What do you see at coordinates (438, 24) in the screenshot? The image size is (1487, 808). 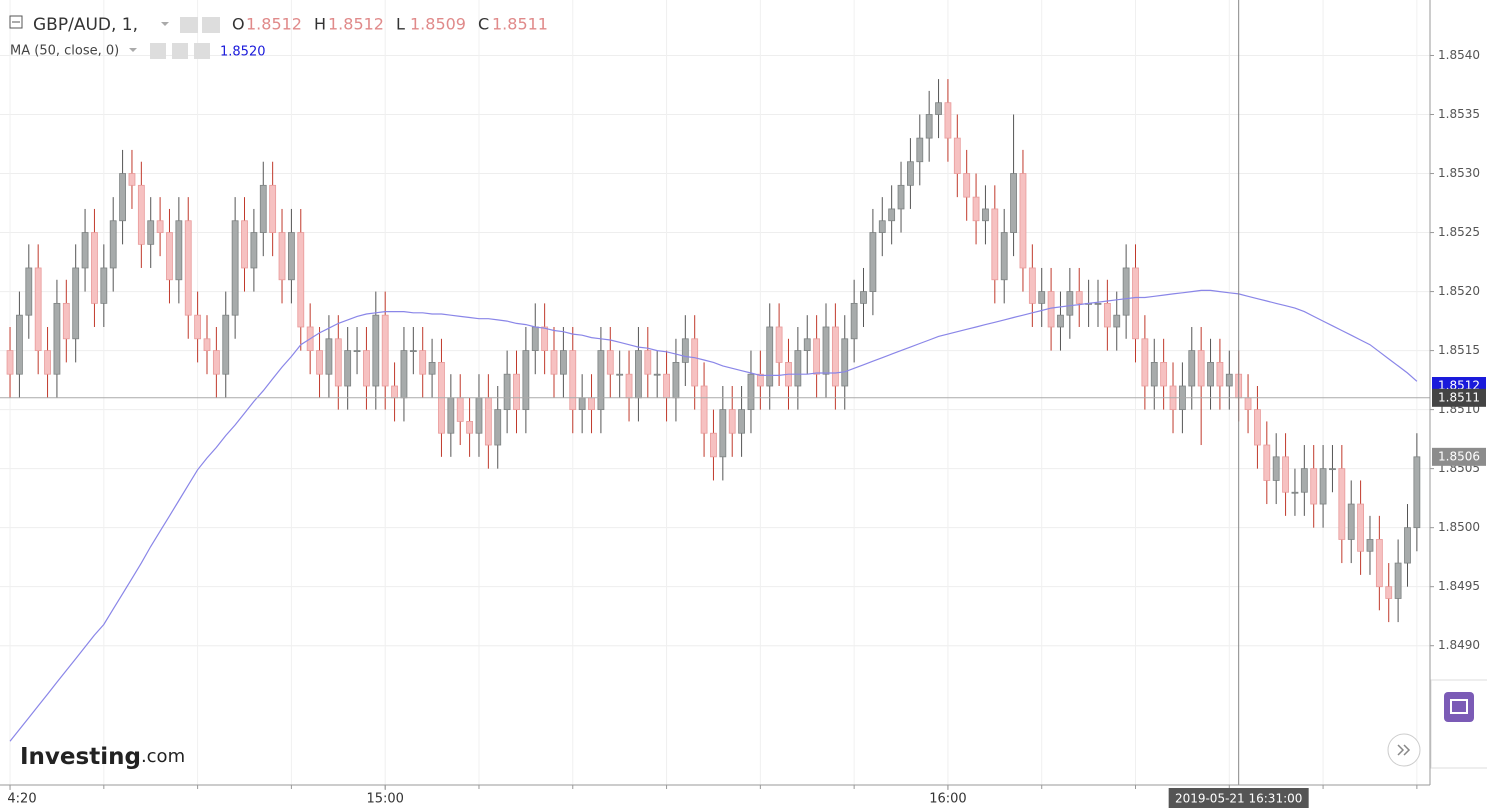 I see `ohlc-value: 1.8509` at bounding box center [438, 24].